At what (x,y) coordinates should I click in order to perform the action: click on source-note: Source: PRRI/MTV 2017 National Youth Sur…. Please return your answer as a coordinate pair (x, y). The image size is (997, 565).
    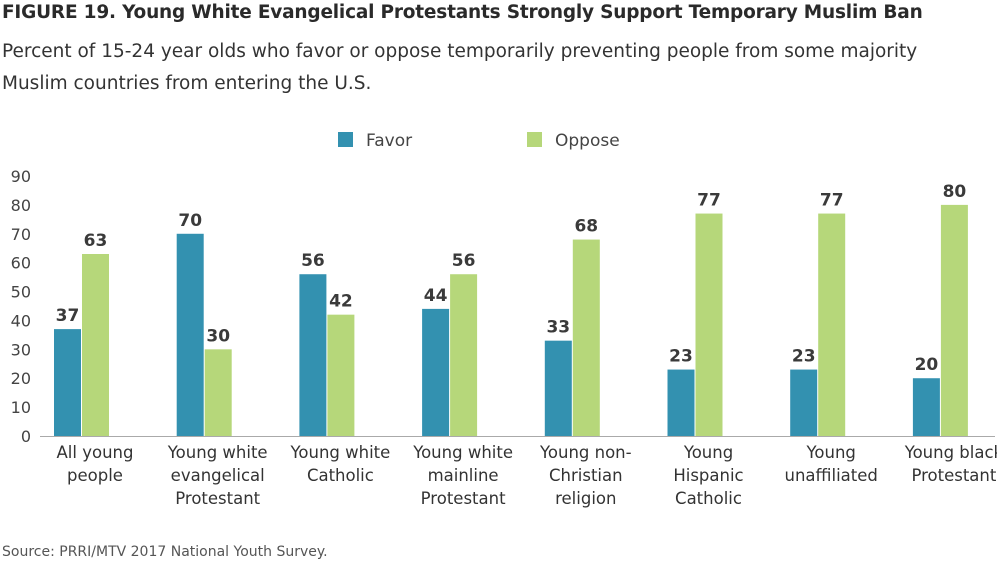
    Looking at the image, I should click on (165, 552).